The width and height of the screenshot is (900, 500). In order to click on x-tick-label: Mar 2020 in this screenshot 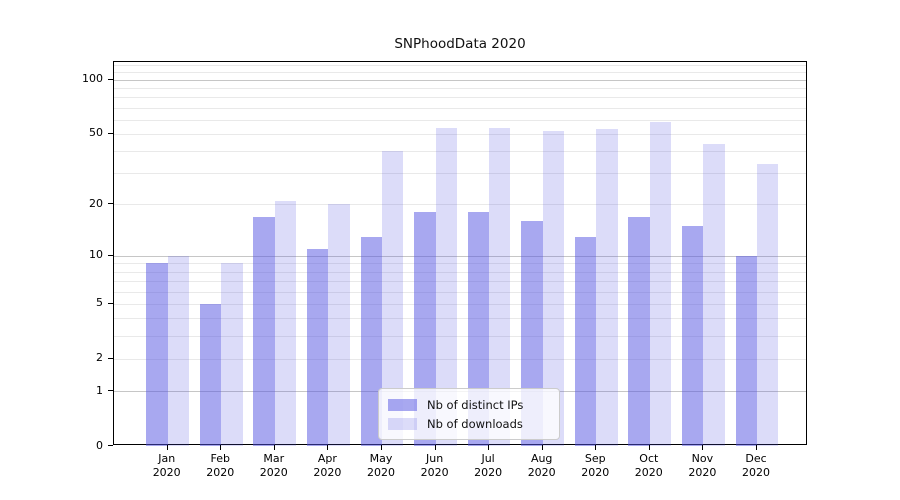, I will do `click(273, 465)`.